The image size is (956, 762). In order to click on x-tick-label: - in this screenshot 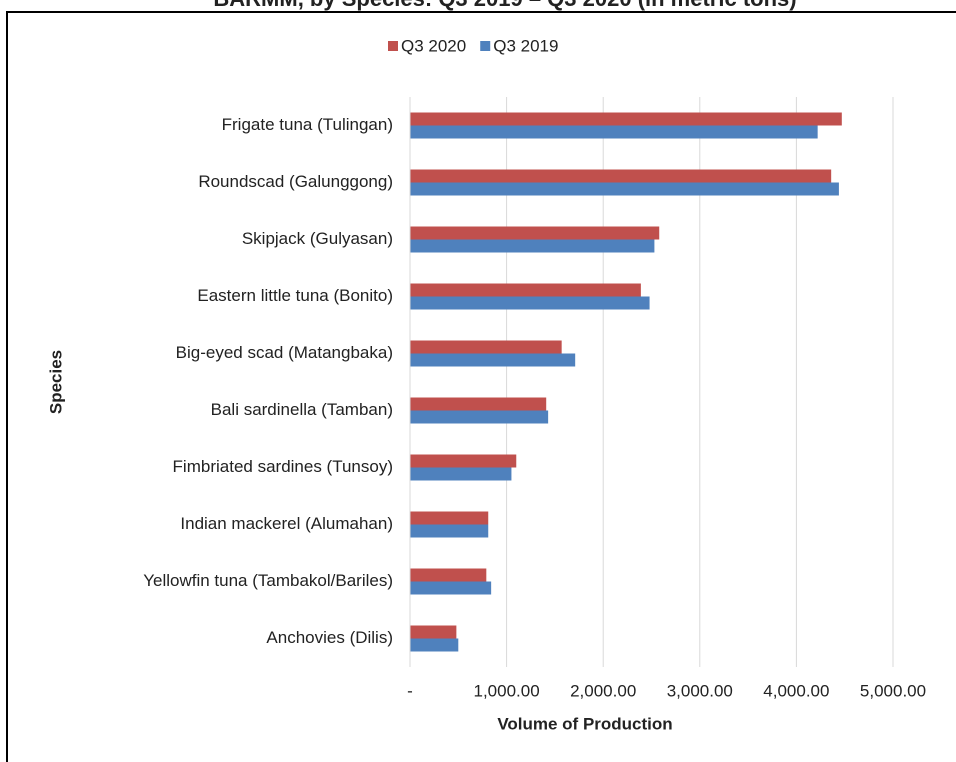, I will do `click(410, 690)`.